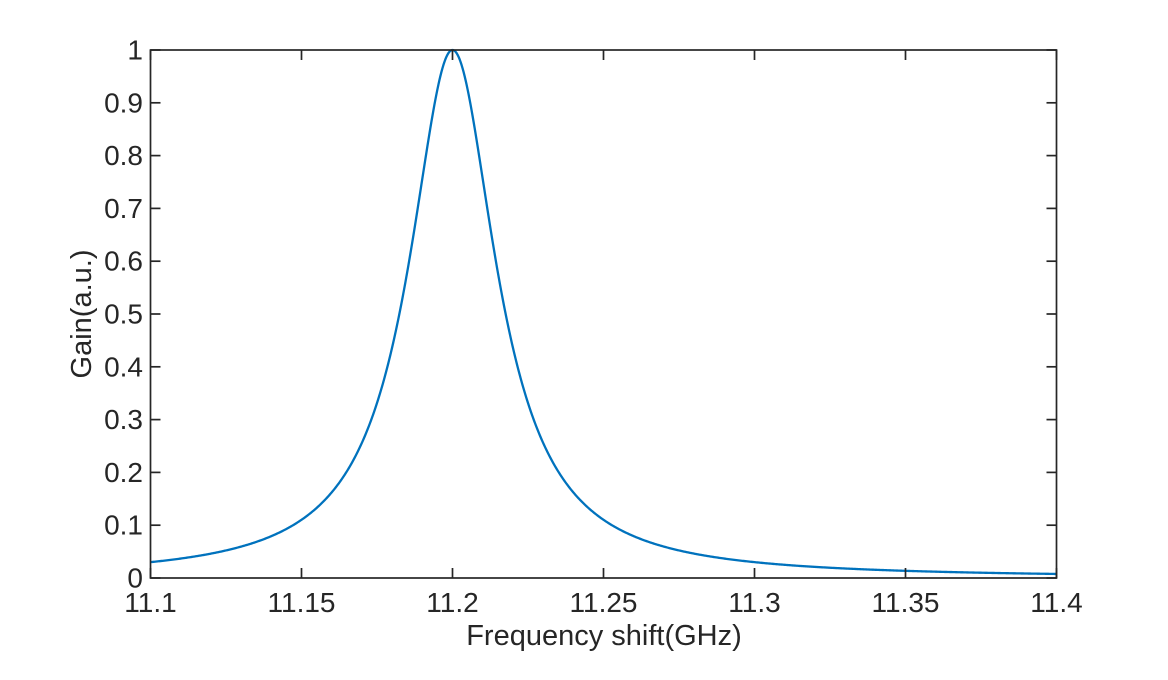 The image size is (1168, 680). Describe the element at coordinates (135, 578) in the screenshot. I see `y-tick-label: 0` at that location.